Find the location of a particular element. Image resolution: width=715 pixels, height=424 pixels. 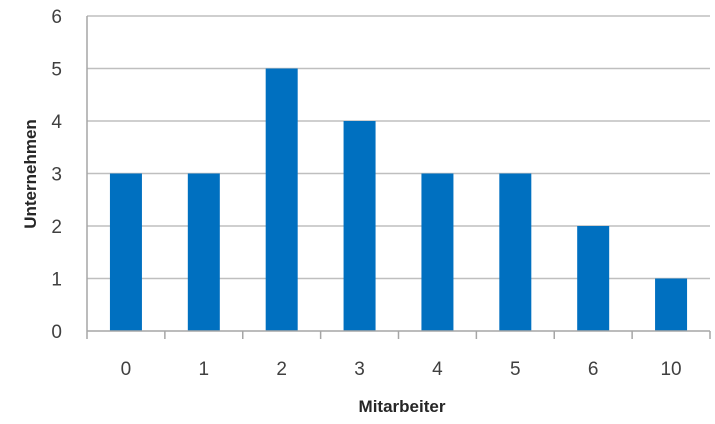

x-axis-title: Mitarbeiter is located at coordinates (402, 406).